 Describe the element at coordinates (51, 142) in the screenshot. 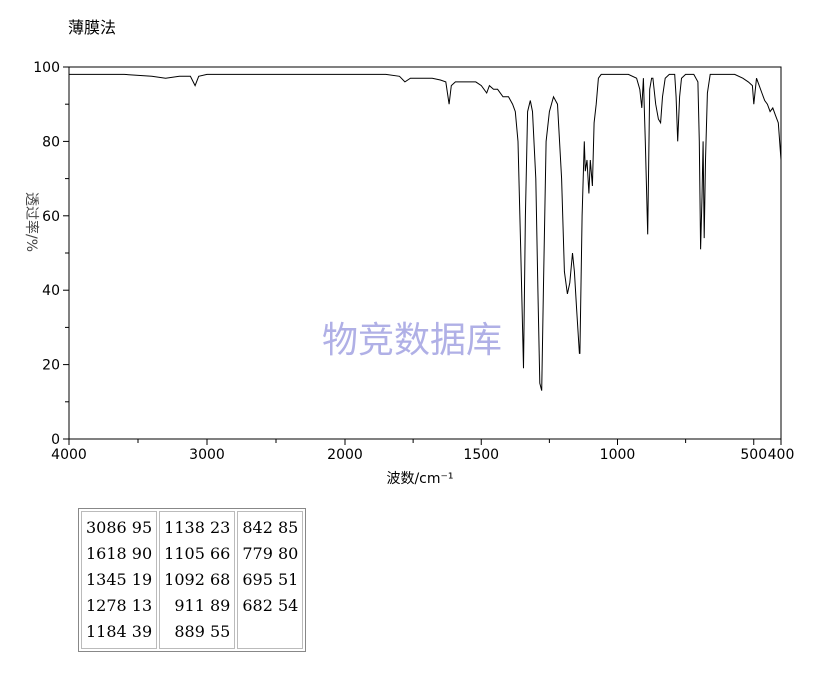

I see `y-tick-label: 80` at that location.